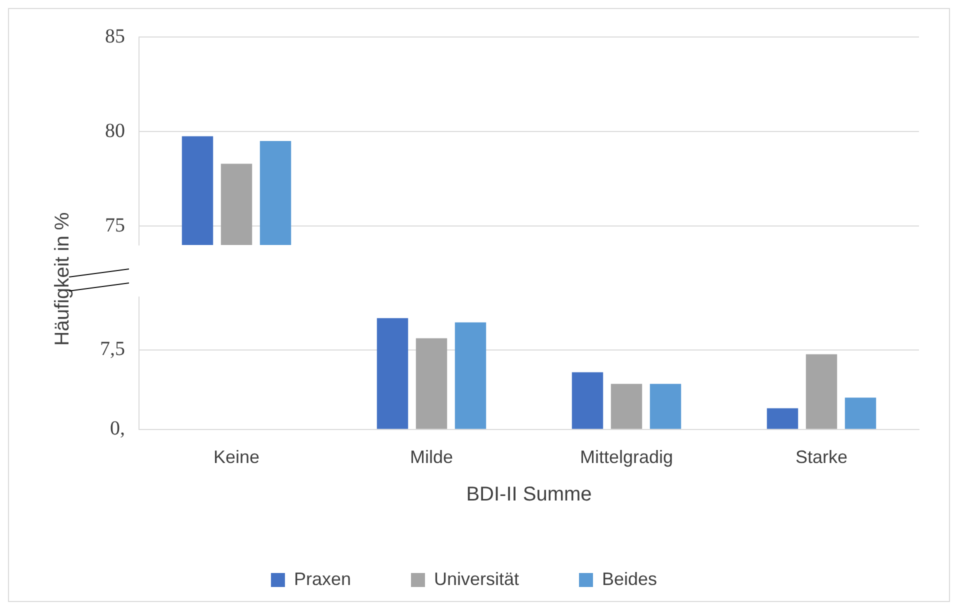  I want to click on y-tick-label: 7,5, so click(112, 349).